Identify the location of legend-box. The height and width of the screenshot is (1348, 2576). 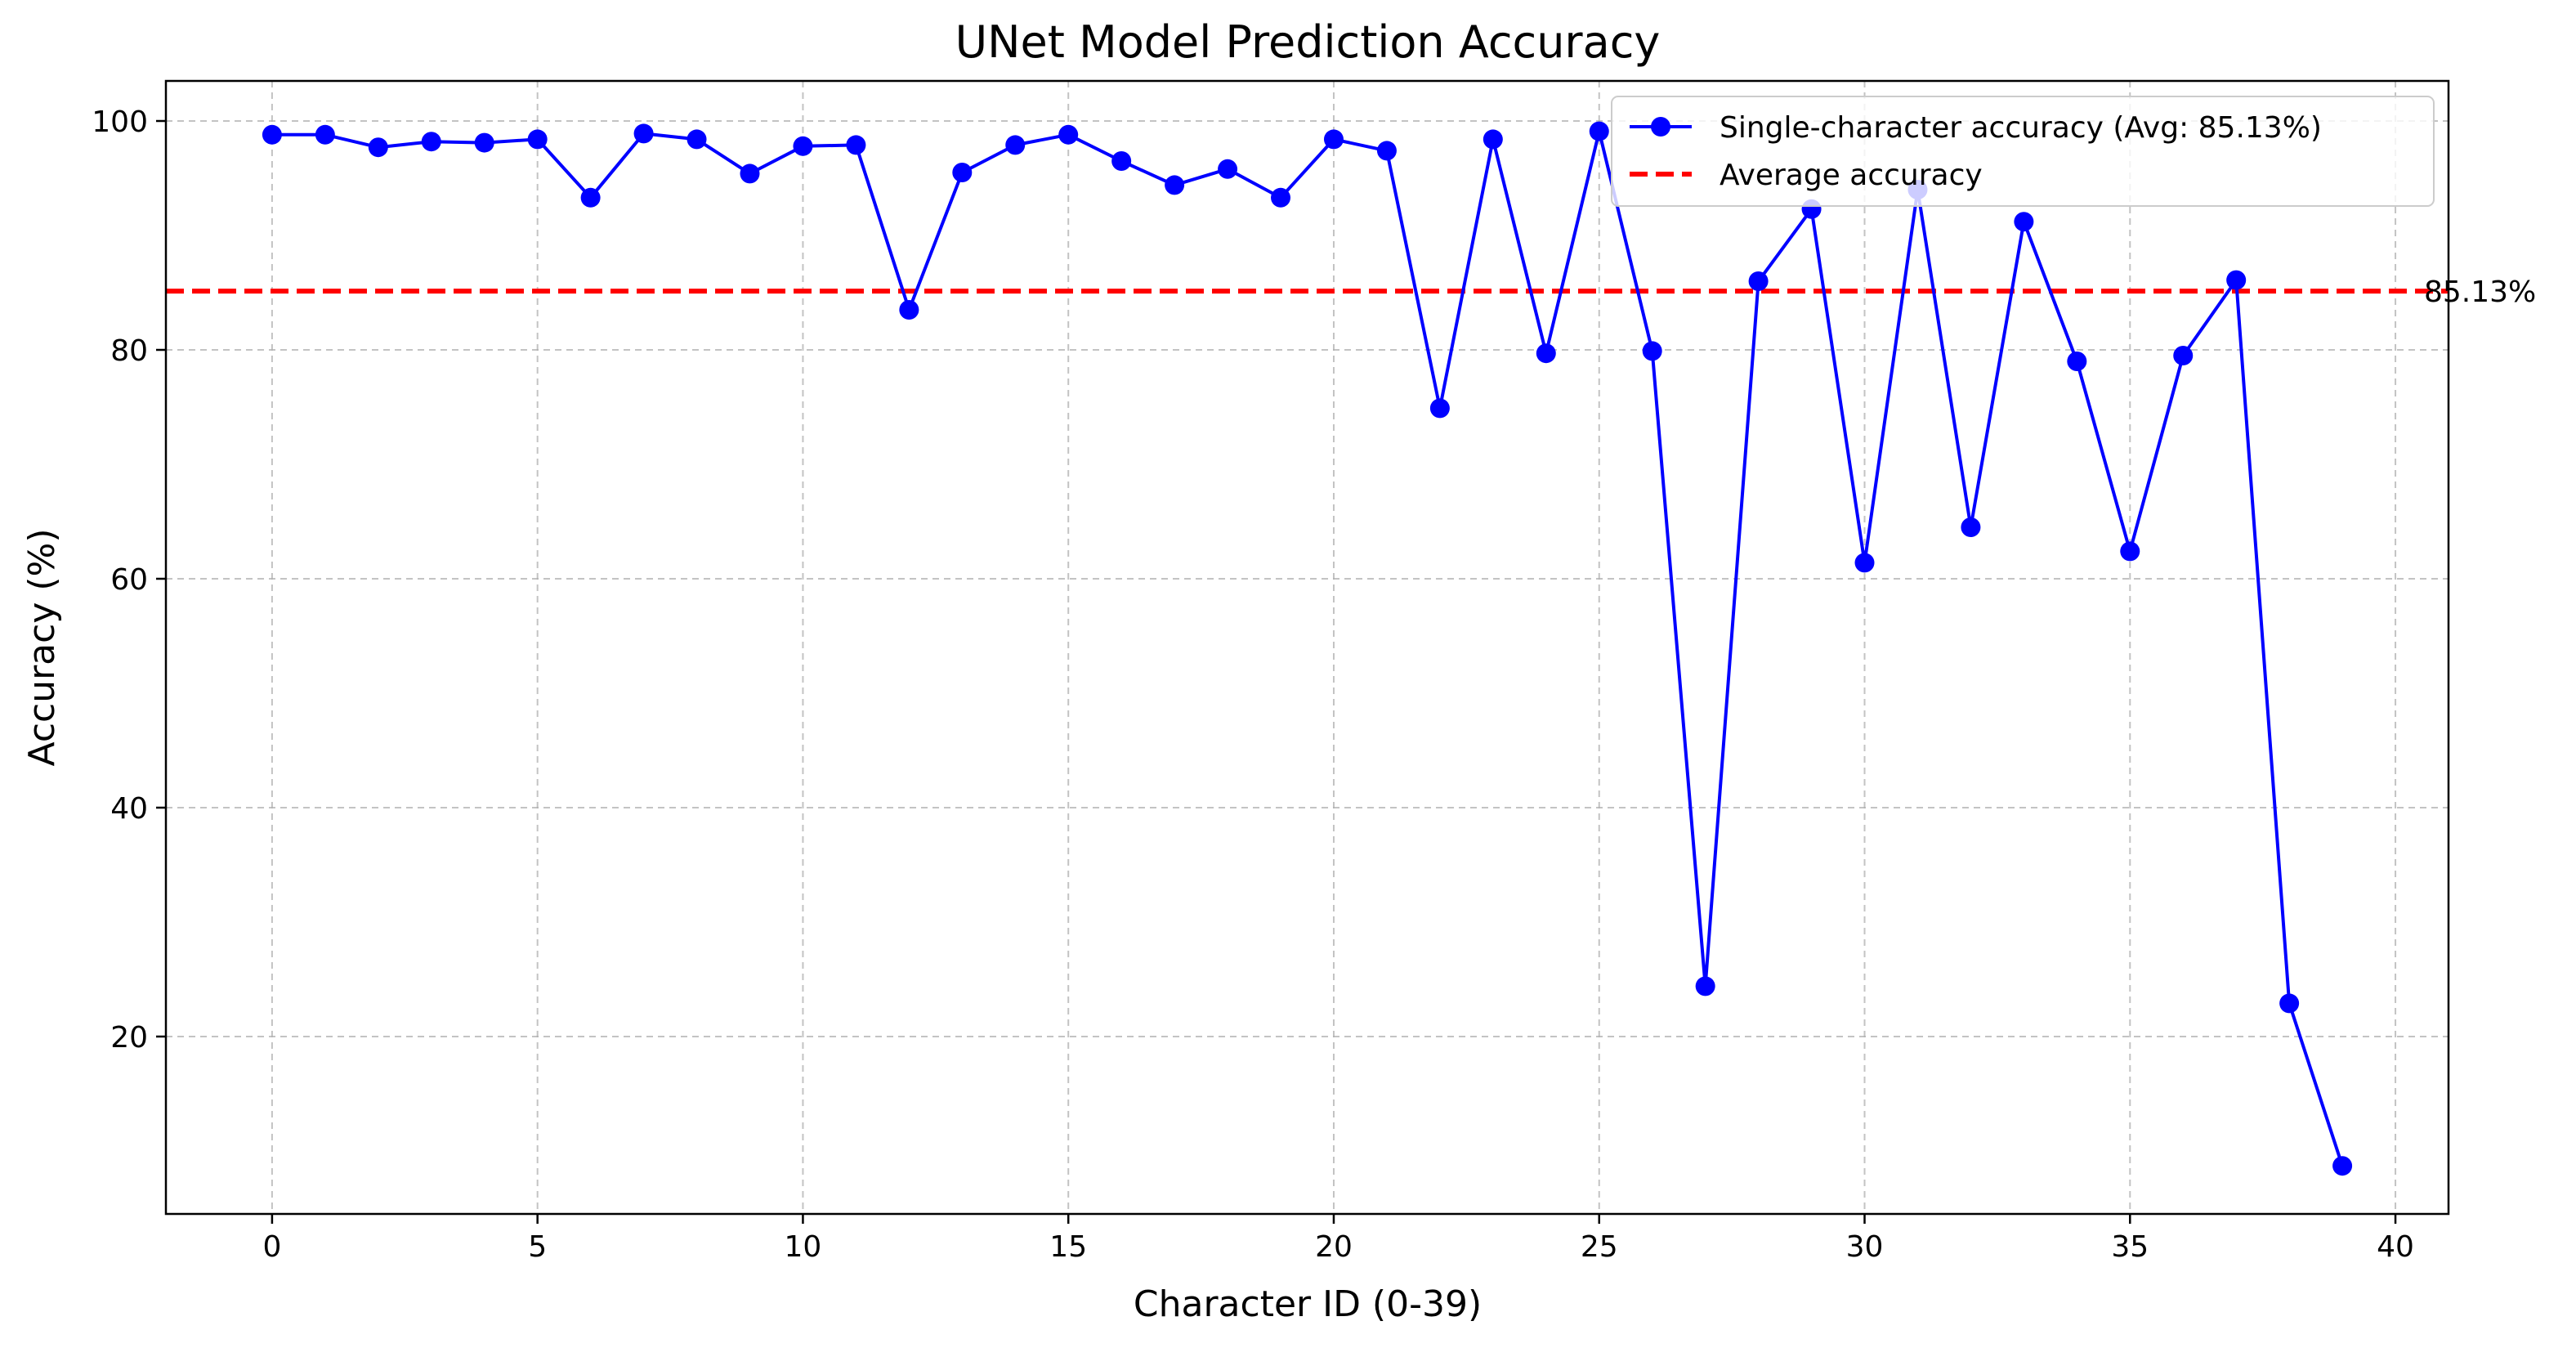
(2023, 151).